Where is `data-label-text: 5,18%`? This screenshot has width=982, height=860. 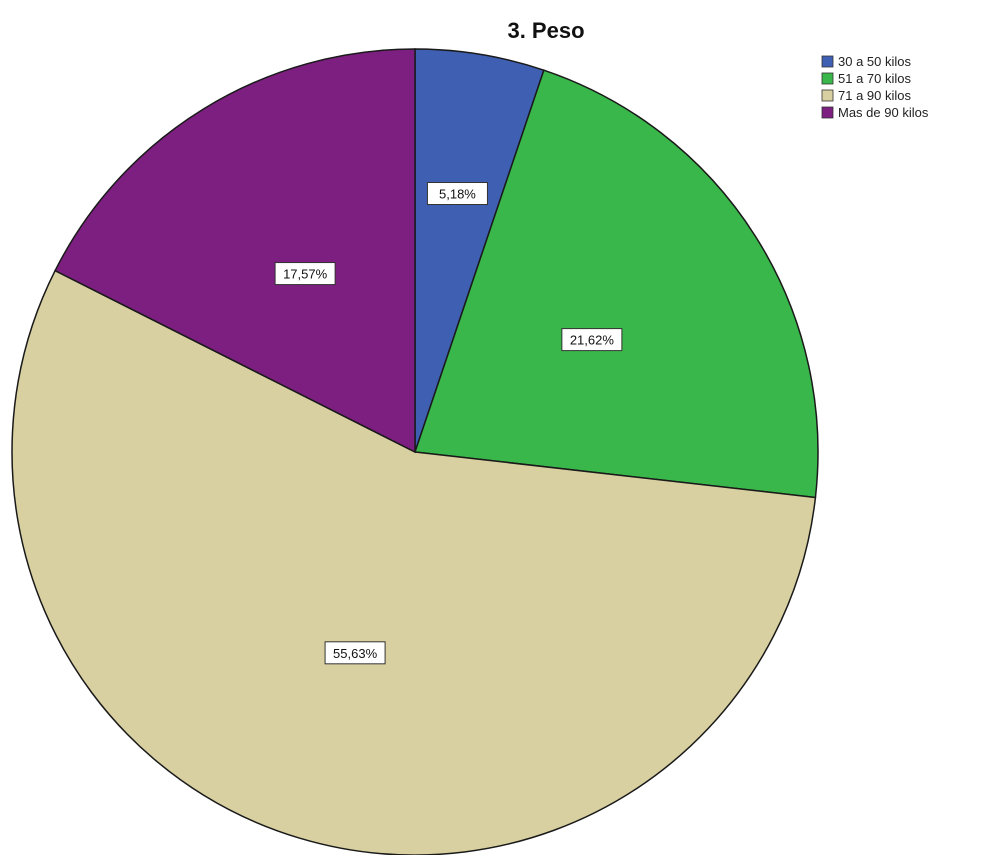
data-label-text: 5,18% is located at coordinates (457, 194).